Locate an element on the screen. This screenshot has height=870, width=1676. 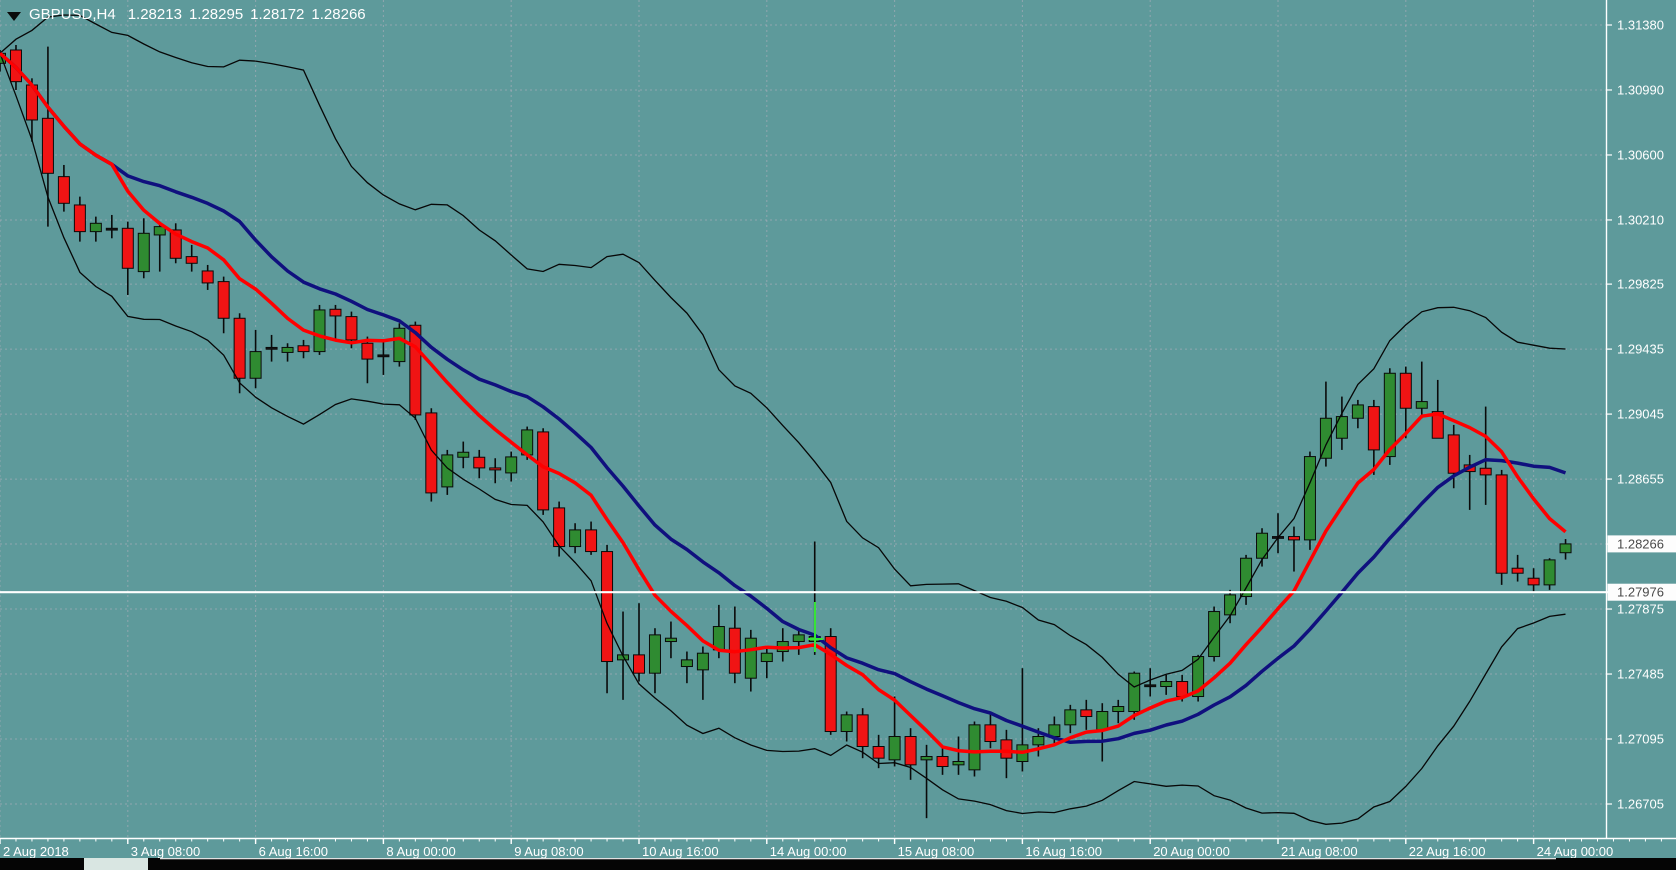
price-tag-box is located at coordinates (1641, 592).